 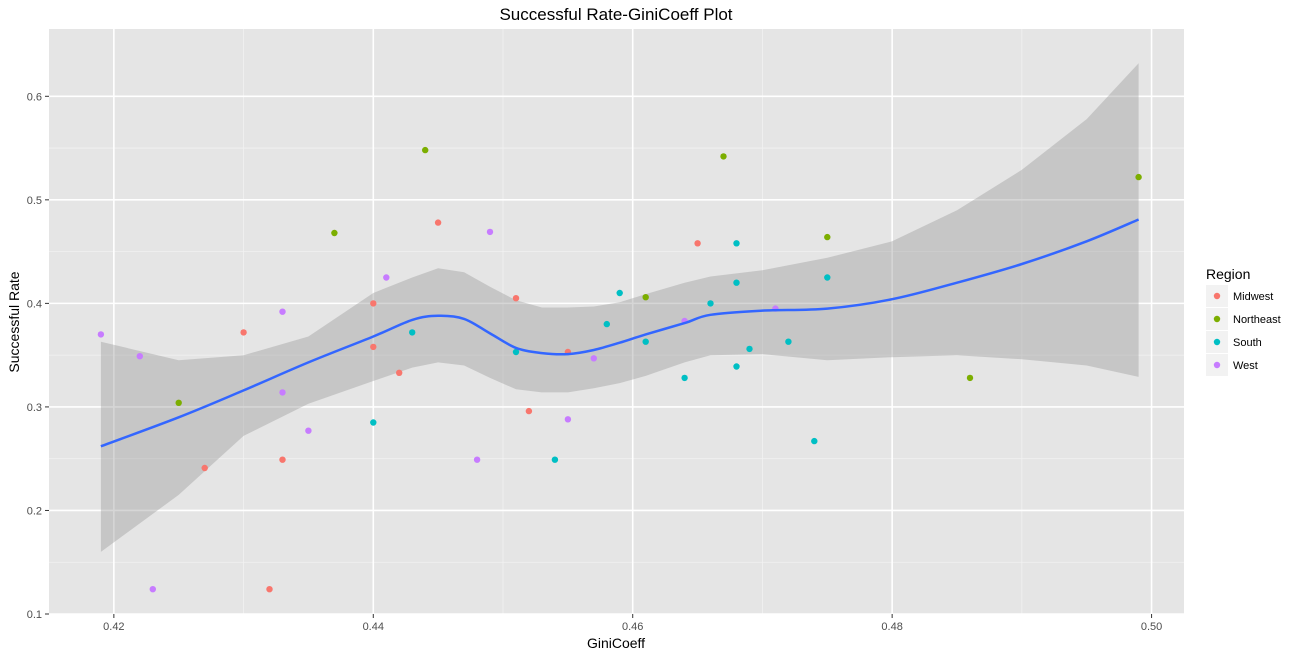 I want to click on y-tick-label: 0.5, so click(x=34, y=201).